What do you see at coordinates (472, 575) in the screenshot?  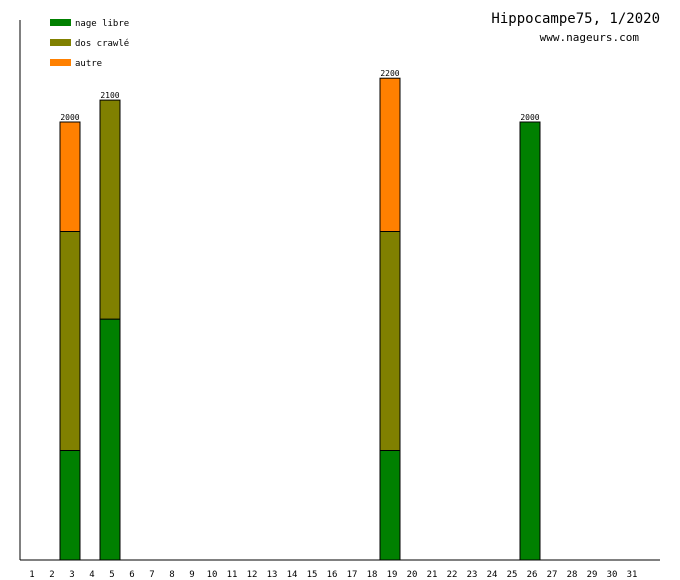 I see `x-tick-label: 23` at bounding box center [472, 575].